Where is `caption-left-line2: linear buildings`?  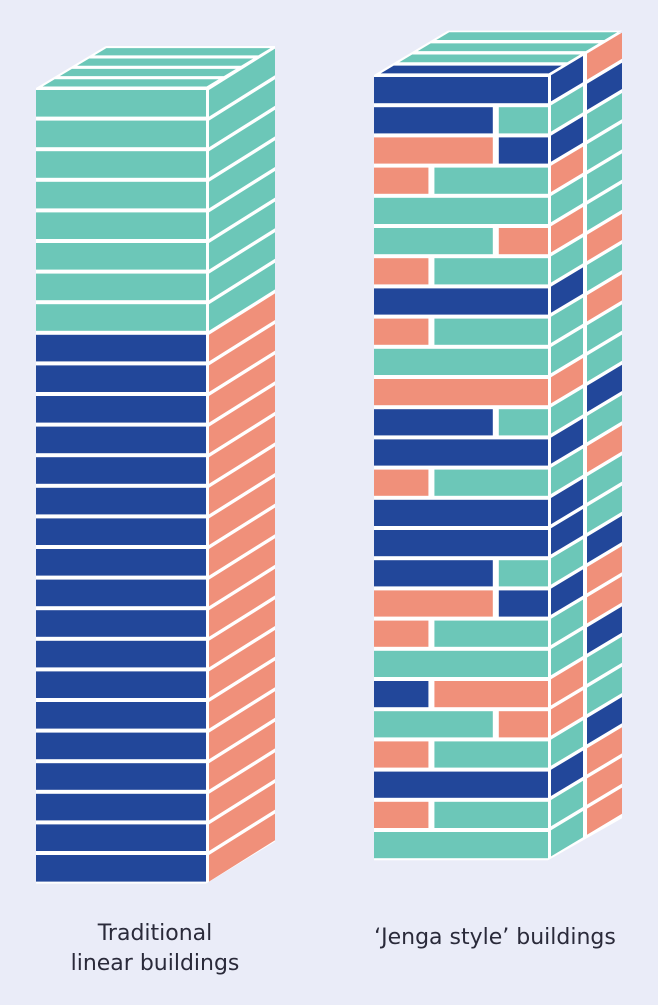
caption-left-line2: linear buildings is located at coordinates (155, 963).